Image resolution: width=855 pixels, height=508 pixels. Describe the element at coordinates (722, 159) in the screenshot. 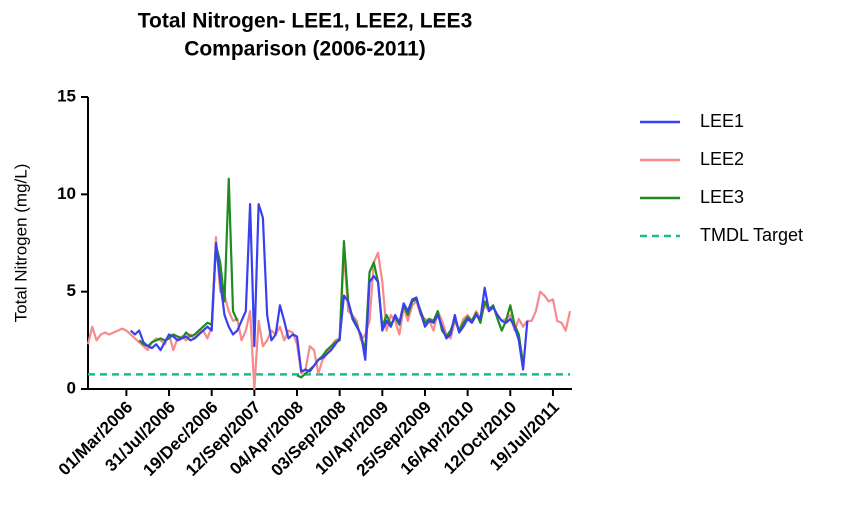

I see `legend-label: LEE2` at that location.